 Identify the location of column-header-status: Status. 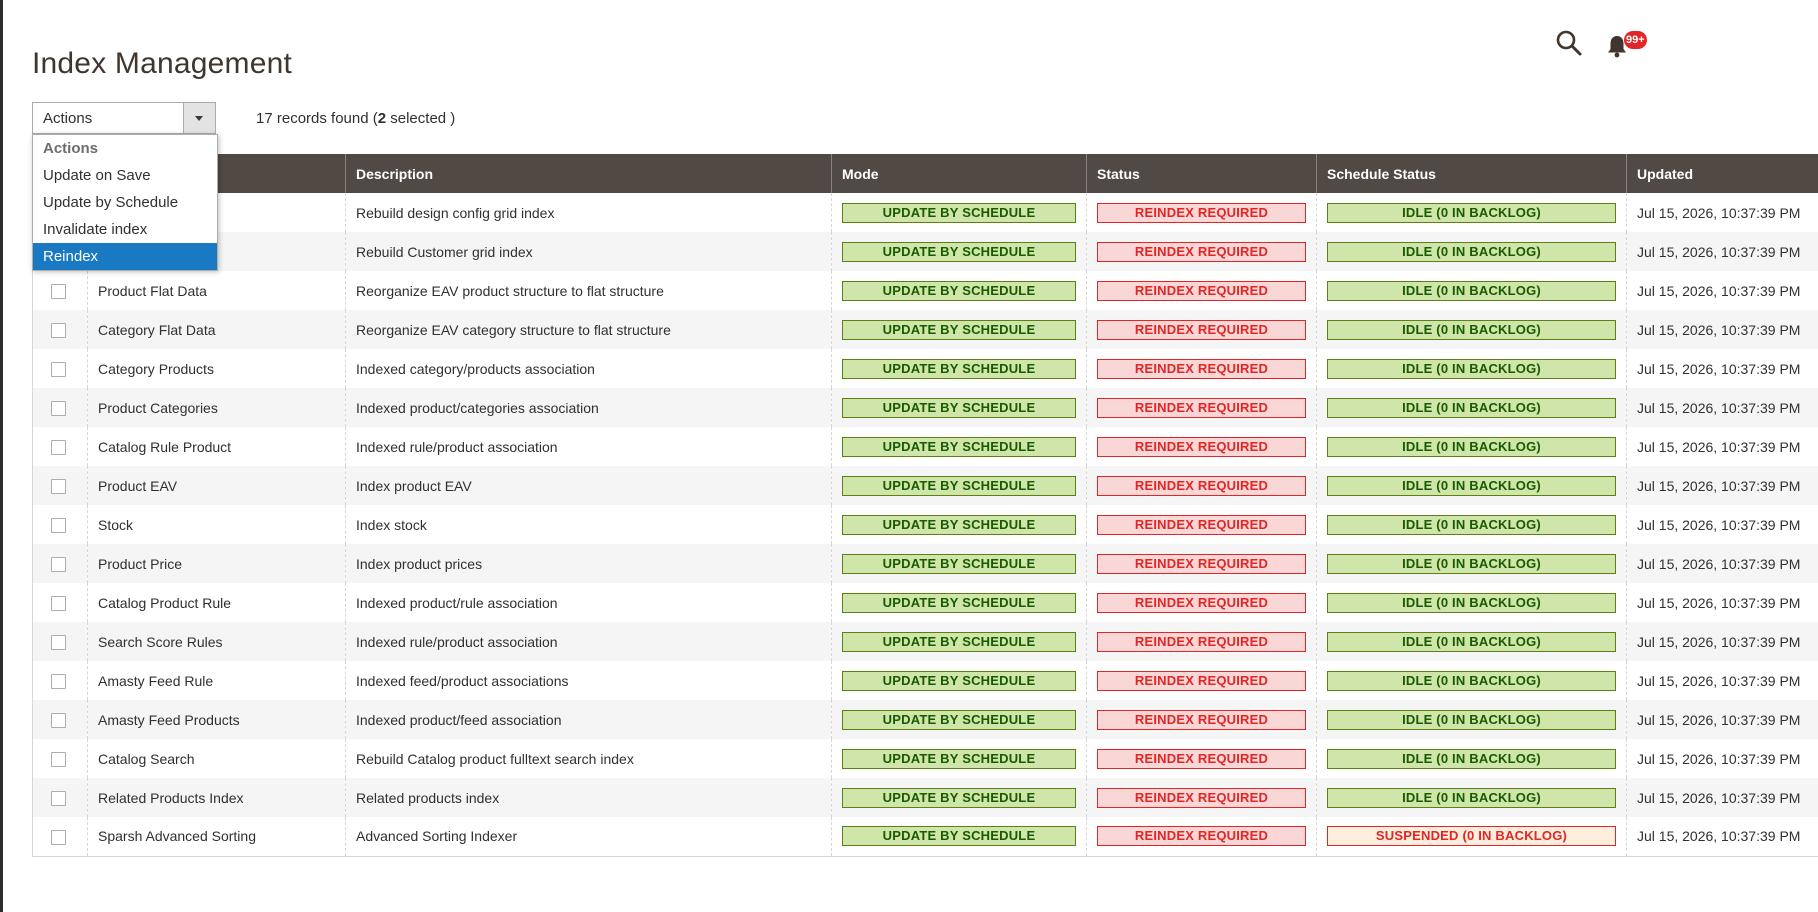
(1201, 173).